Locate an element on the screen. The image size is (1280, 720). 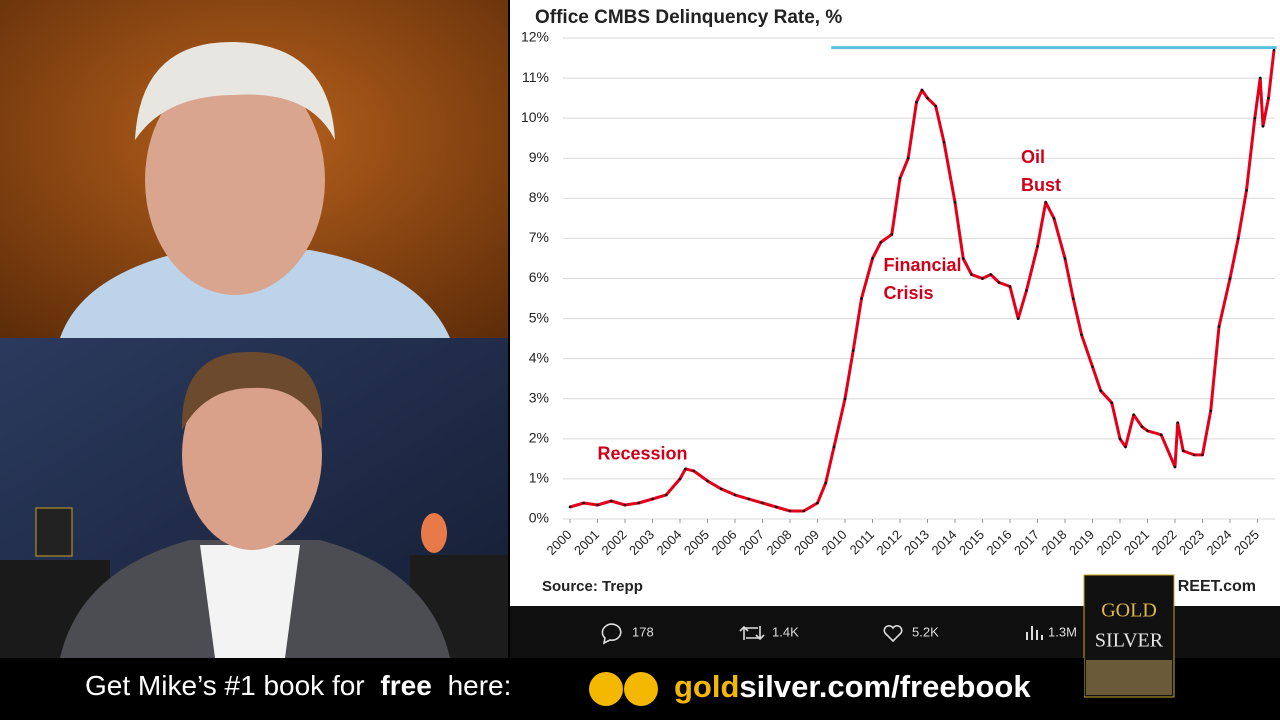
y-tick-label: 4% is located at coordinates (539, 357).